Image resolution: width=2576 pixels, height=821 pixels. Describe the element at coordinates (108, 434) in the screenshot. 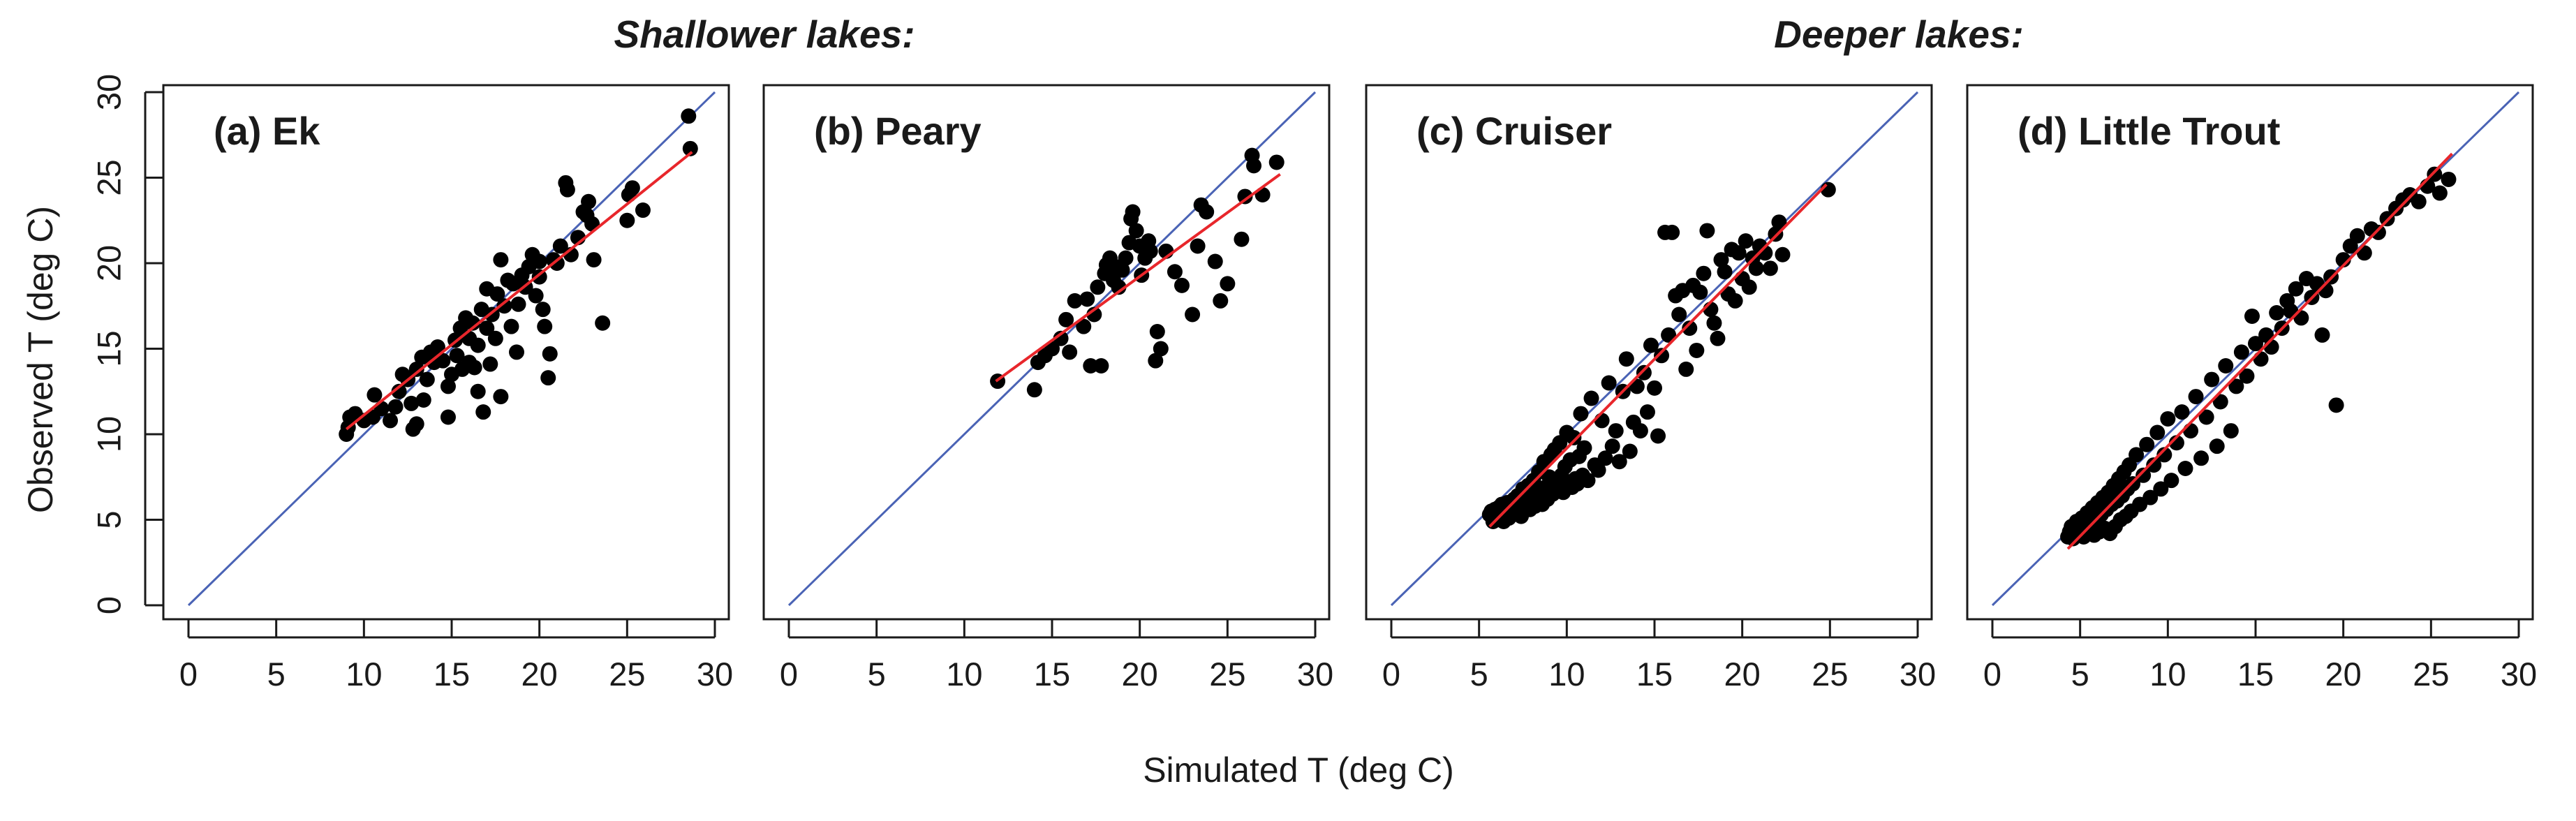

I see `y-tick-label: 10` at that location.